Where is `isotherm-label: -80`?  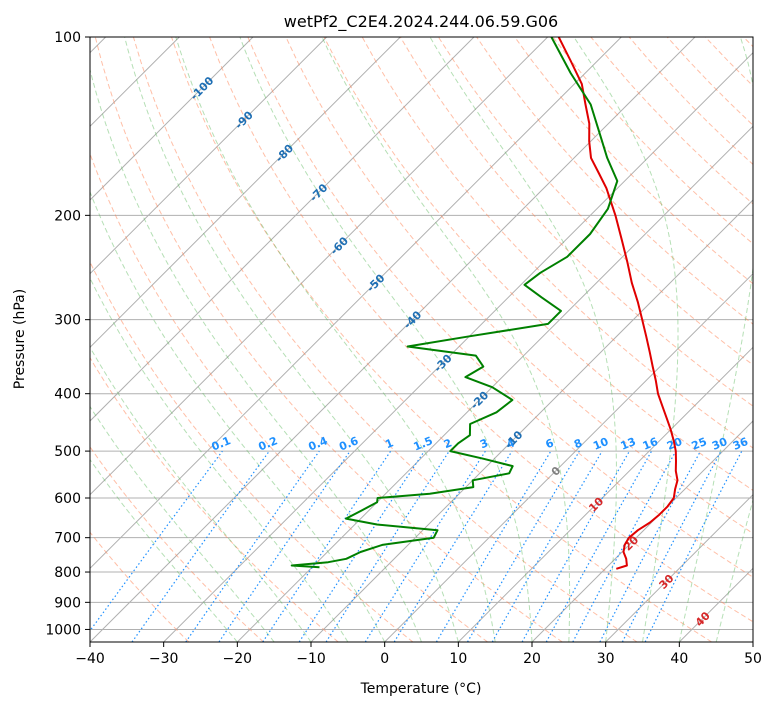
isotherm-label: -80 is located at coordinates (284, 153).